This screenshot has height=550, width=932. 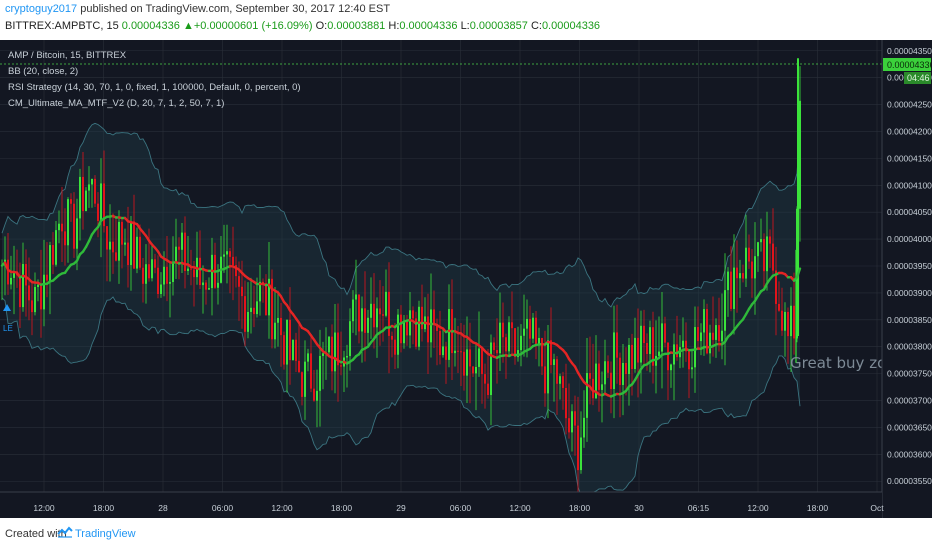 I want to click on last-price-tag, so click(x=907, y=64).